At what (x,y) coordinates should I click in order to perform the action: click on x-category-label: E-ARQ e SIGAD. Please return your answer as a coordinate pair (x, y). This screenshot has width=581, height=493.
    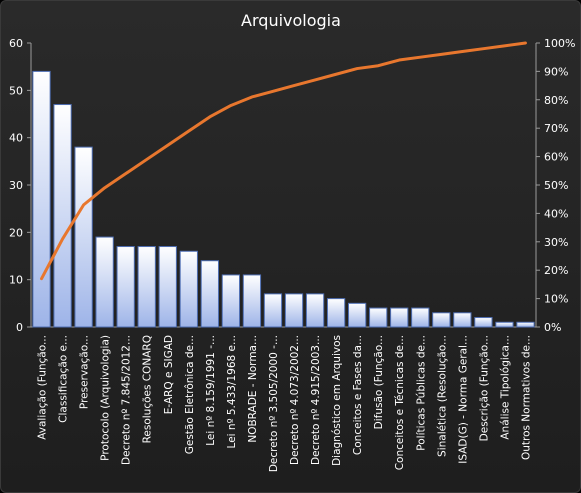
    Looking at the image, I should click on (169, 374).